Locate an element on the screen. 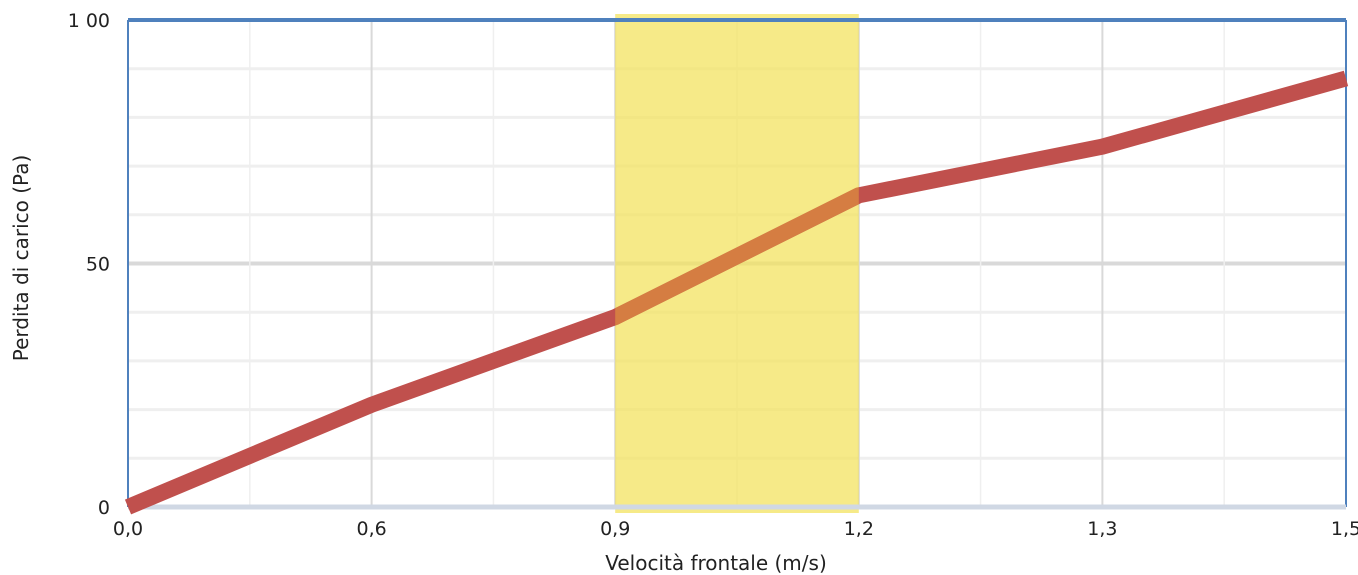 The height and width of the screenshot is (575, 1358). x-axis-ticks: 0,0 0,6 0,9 1,2 1,3 1,5 is located at coordinates (735, 529).